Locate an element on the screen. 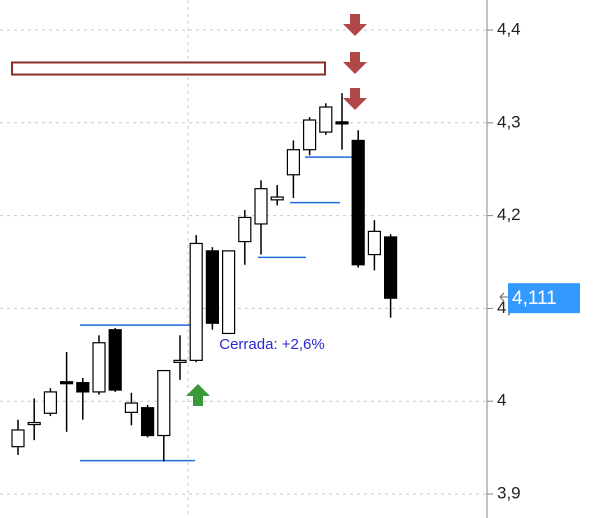  y-tick-label: 4,4 is located at coordinates (509, 28).